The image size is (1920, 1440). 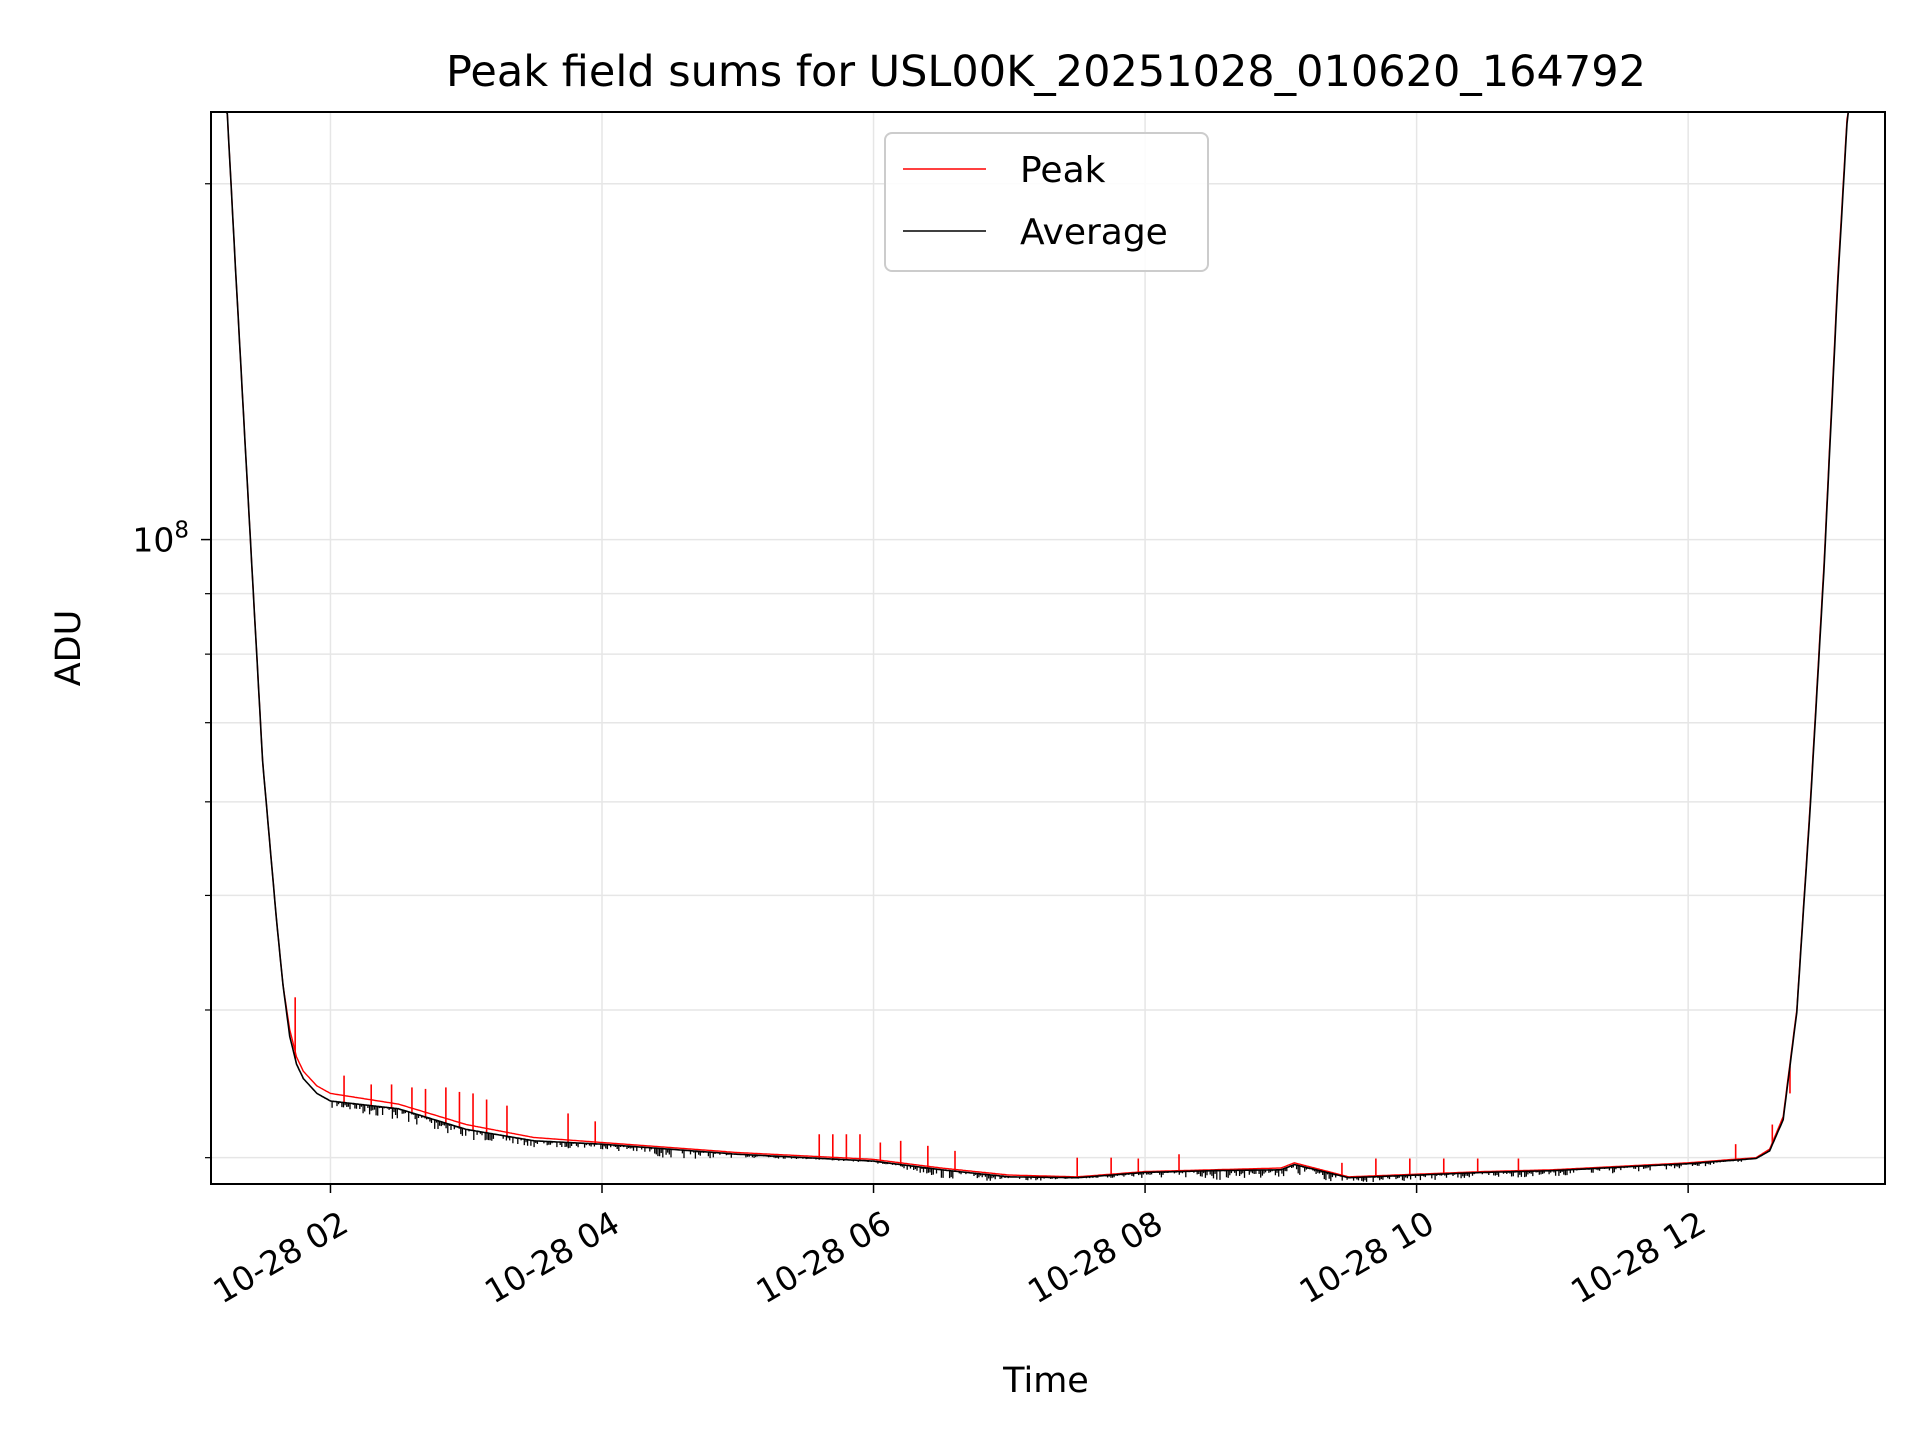 I want to click on x-axis-label: Time, so click(x=1045, y=1381).